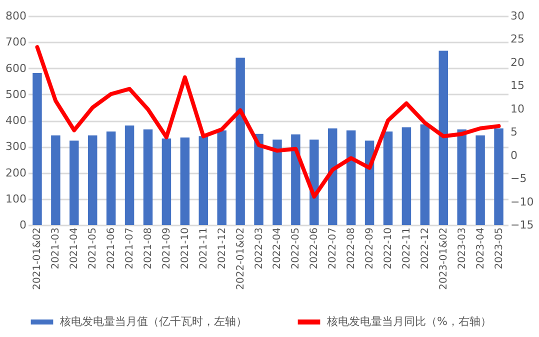  What do you see at coordinates (406, 249) in the screenshot?
I see `x-tick-label: 2022-11` at bounding box center [406, 249].